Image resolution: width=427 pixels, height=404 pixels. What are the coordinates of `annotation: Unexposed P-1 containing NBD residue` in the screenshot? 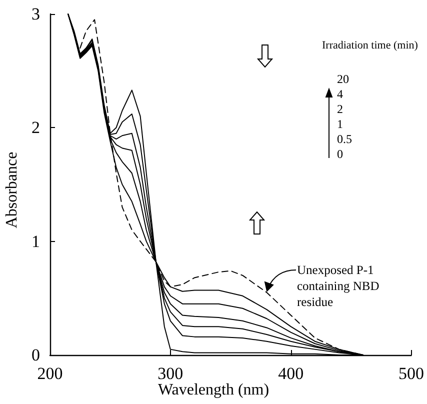 It's located at (339, 286).